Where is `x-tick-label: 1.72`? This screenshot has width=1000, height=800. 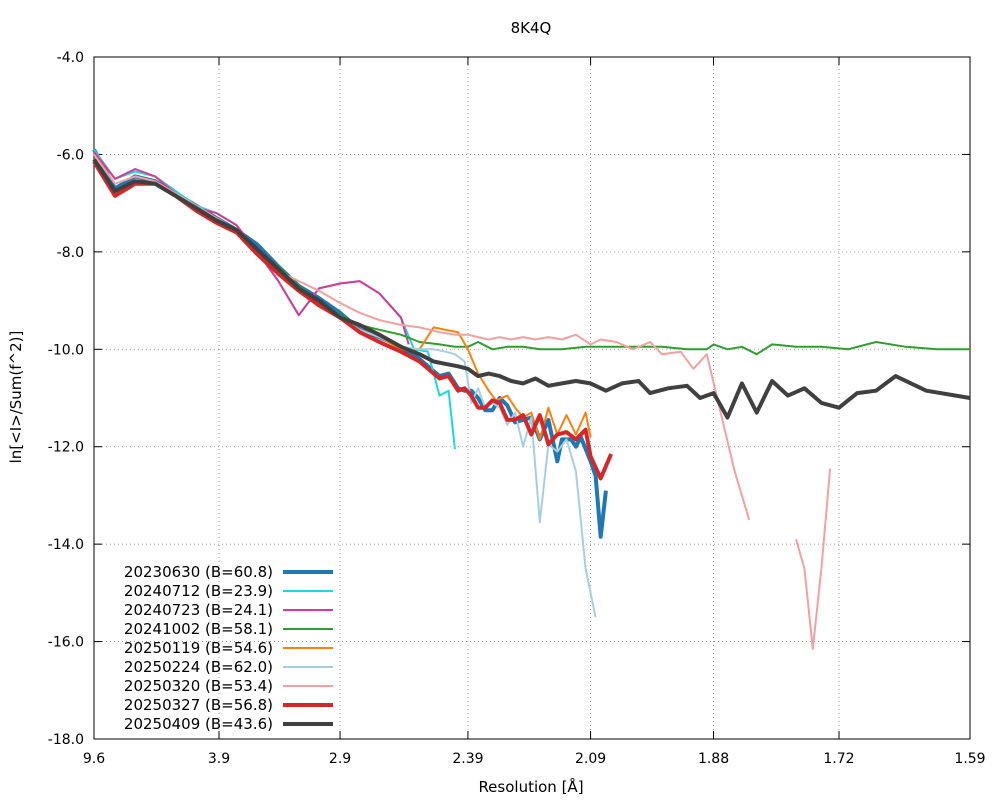
x-tick-label: 1.72 is located at coordinates (838, 759).